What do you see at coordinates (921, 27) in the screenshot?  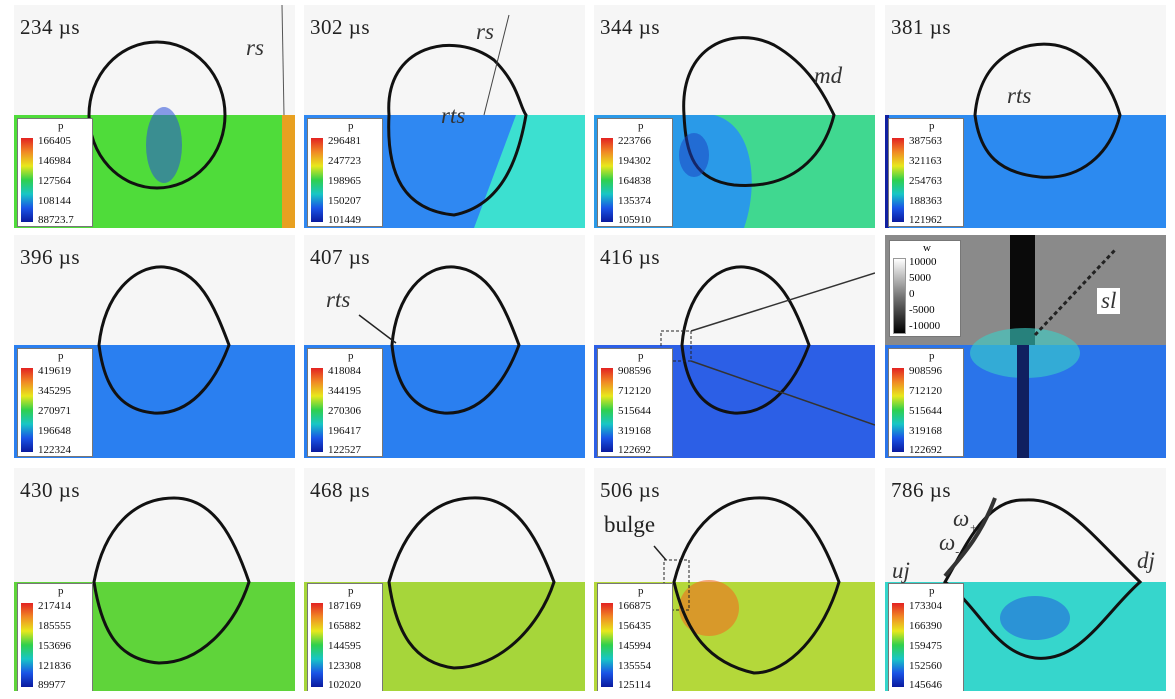 I see `time-label: 381 µs` at bounding box center [921, 27].